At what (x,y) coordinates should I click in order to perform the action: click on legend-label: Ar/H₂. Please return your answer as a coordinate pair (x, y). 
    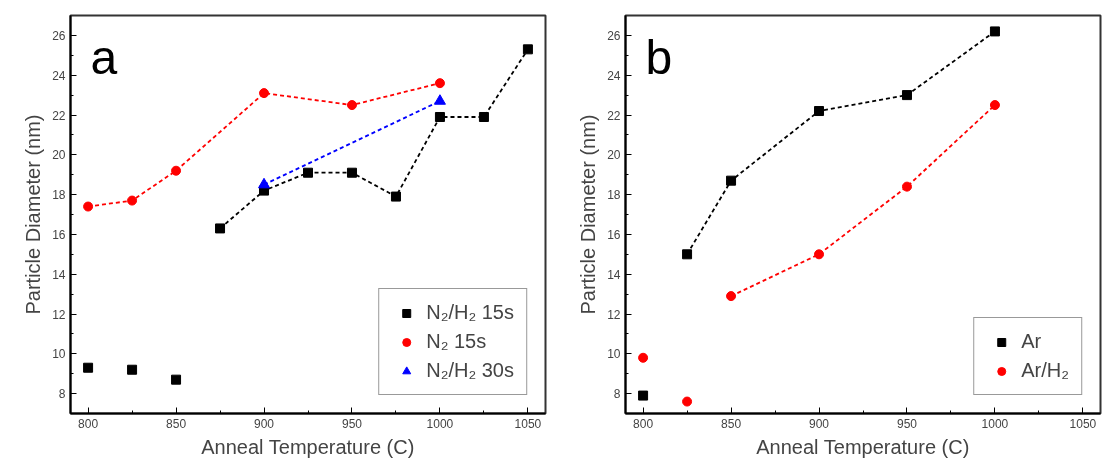
    Looking at the image, I should click on (1045, 370).